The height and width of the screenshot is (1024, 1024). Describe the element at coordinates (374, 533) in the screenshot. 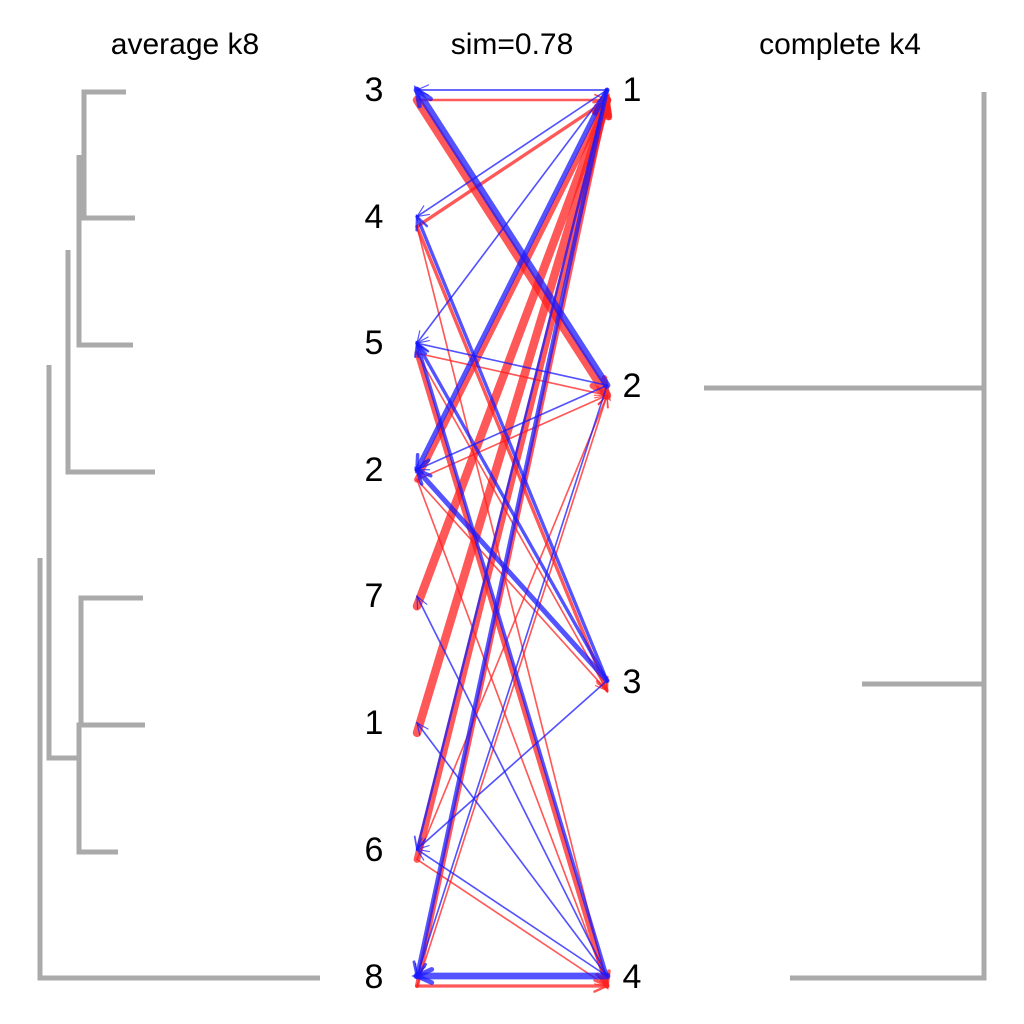

I see `left-node-labels: 3 4 5 2 7 1 6 8` at that location.